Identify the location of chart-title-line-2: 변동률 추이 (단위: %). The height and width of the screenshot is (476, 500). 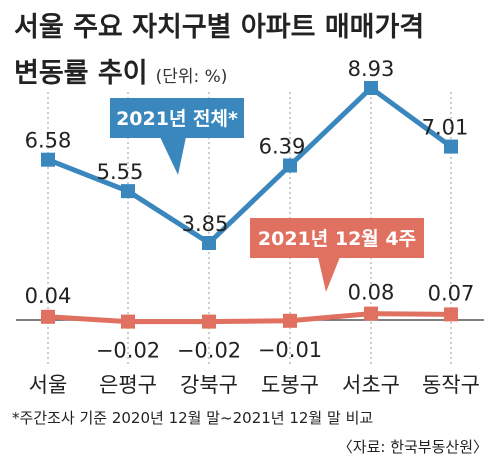
(120, 73).